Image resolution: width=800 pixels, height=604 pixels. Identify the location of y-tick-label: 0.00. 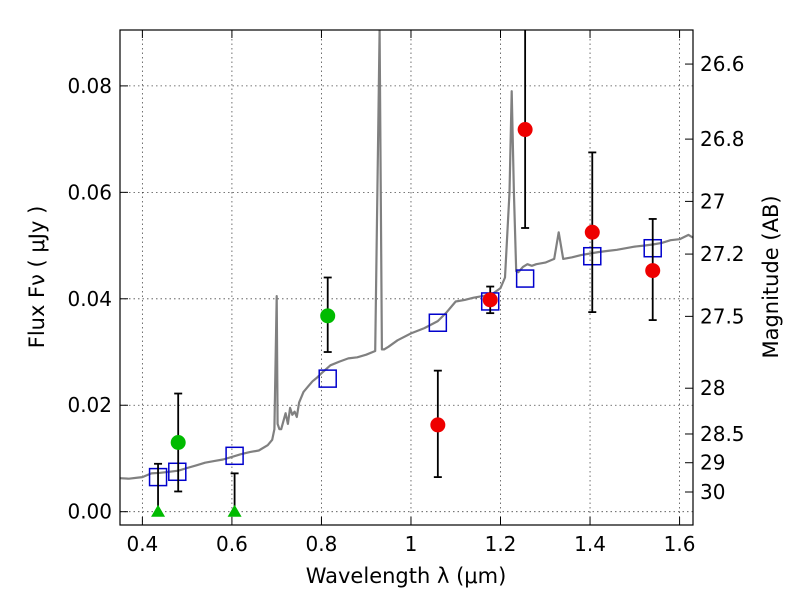
(89, 512).